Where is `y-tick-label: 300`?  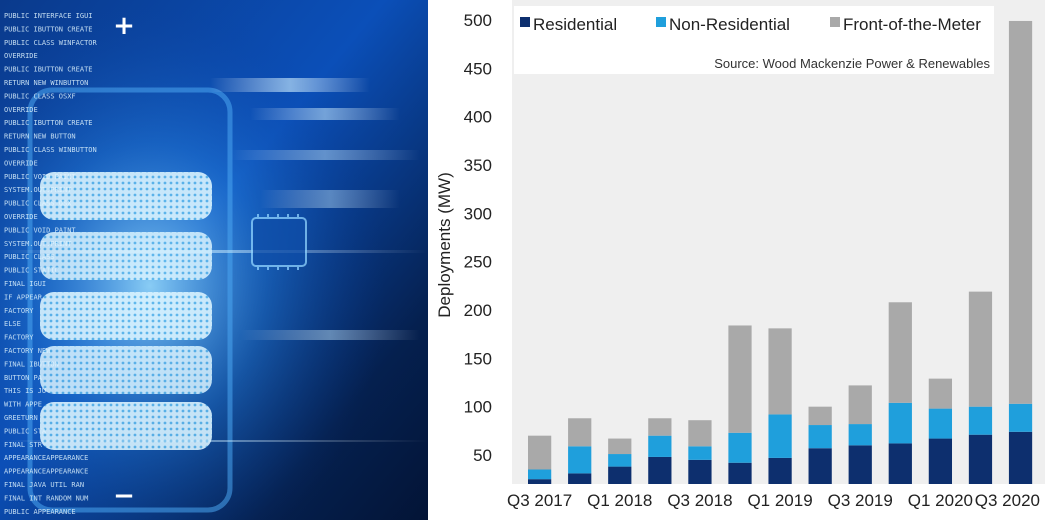 y-tick-label: 300 is located at coordinates (478, 213).